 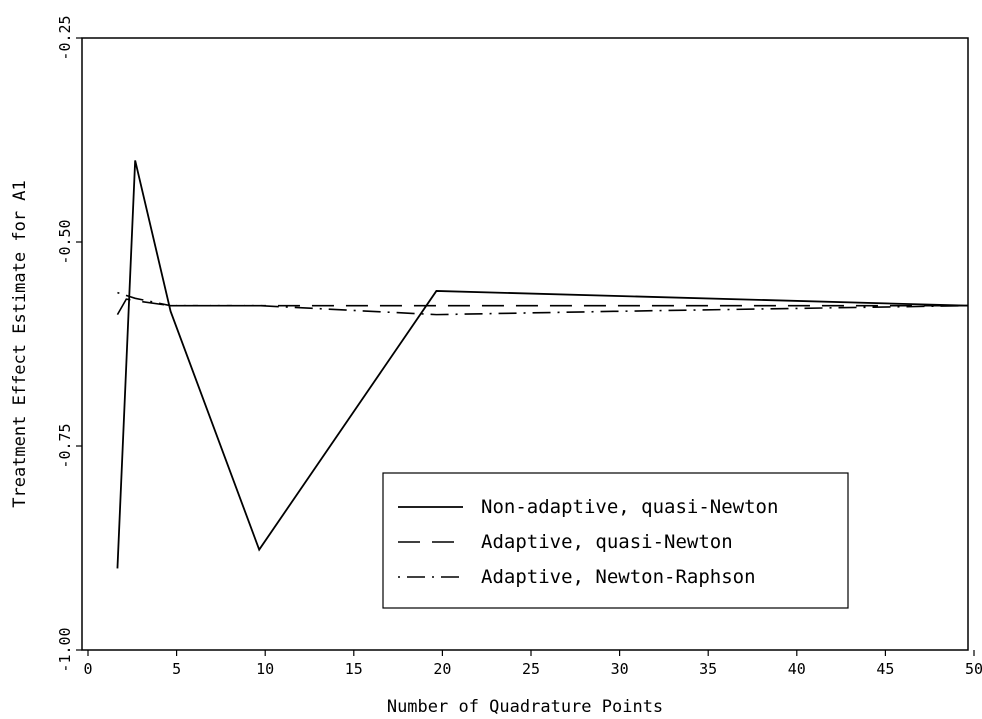 What do you see at coordinates (973, 669) in the screenshot?
I see `x-tick-label: 50` at bounding box center [973, 669].